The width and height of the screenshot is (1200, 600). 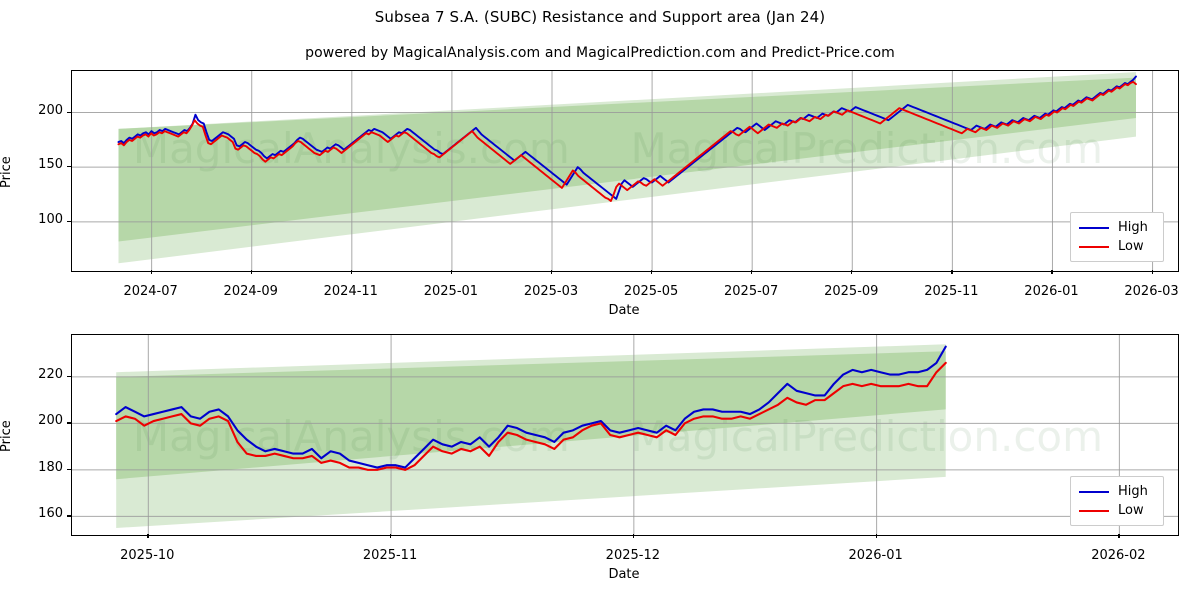 I want to click on bottom-chart-legend: High Low, so click(x=1117, y=501).